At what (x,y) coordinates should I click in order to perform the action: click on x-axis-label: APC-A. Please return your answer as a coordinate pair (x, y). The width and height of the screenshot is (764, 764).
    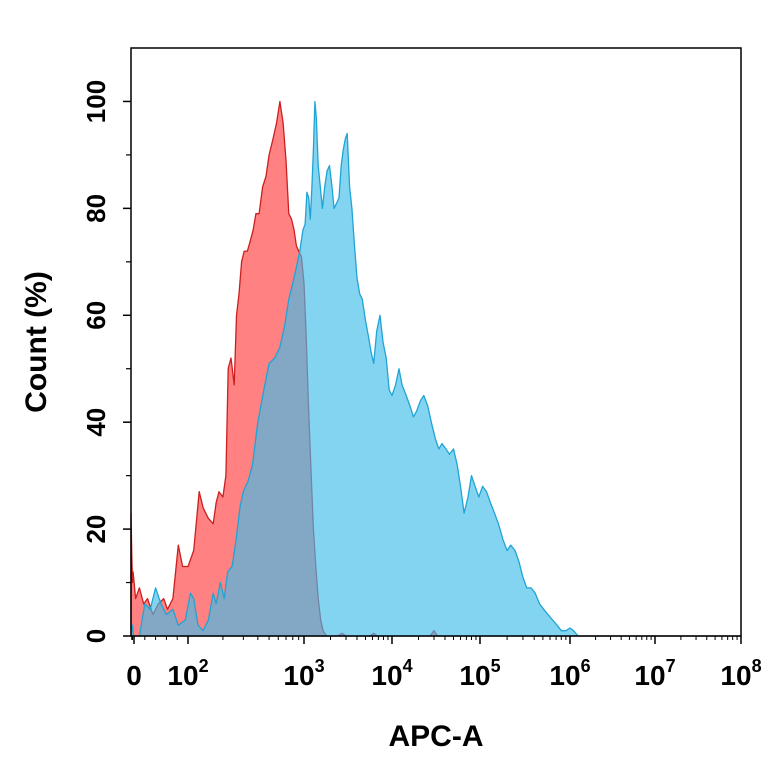
    Looking at the image, I should click on (436, 736).